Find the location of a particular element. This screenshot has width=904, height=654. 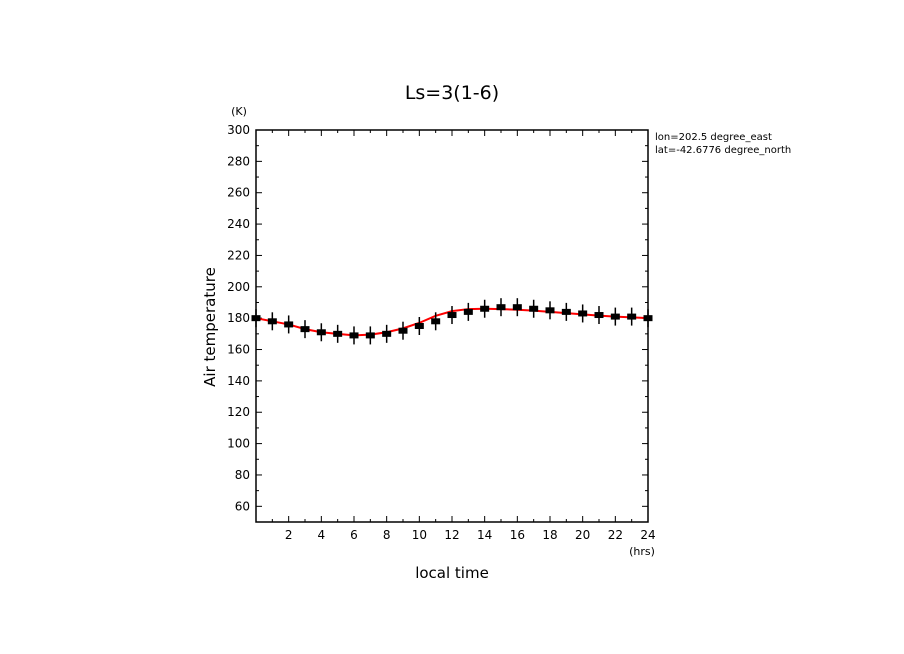

y-tick-label: 100 is located at coordinates (238, 444).